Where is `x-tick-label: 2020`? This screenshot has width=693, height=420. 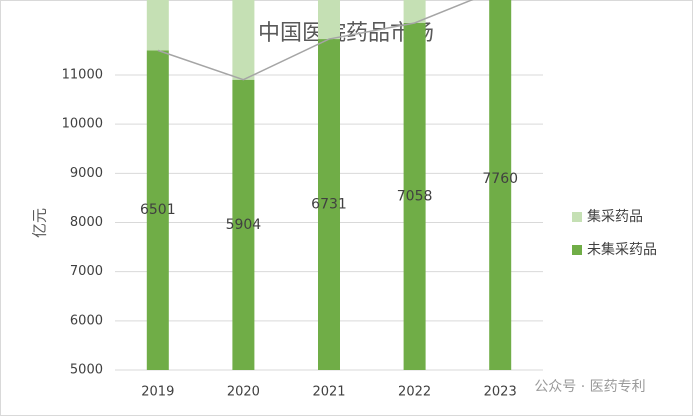
x-tick-label: 2020 is located at coordinates (243, 392).